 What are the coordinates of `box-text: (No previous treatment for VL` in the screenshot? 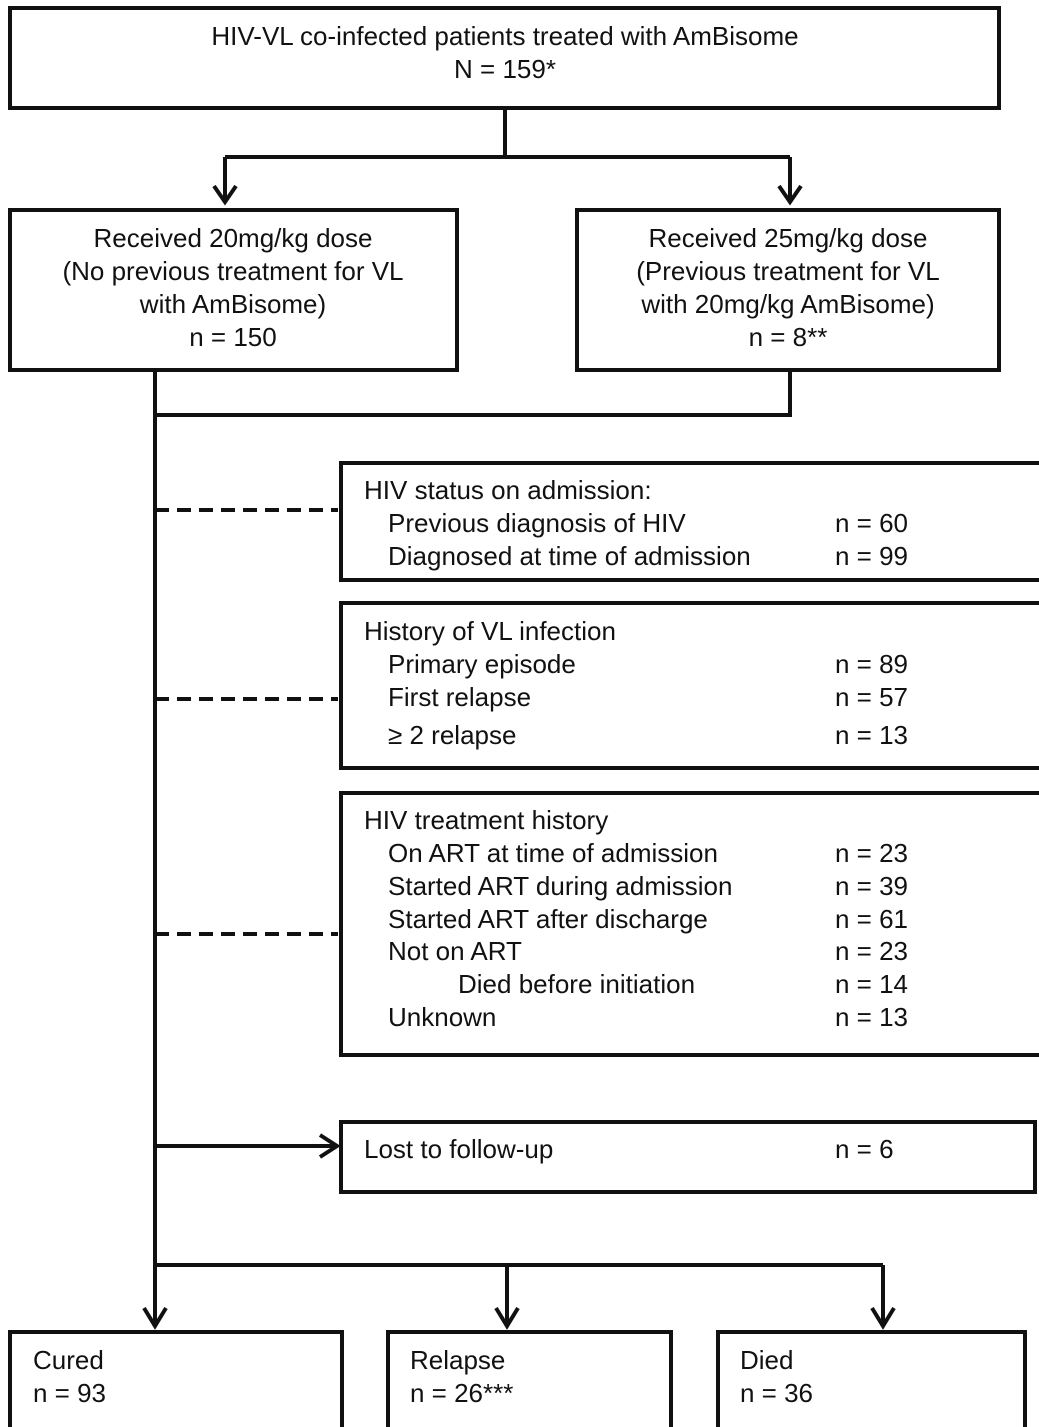 It's located at (232, 271).